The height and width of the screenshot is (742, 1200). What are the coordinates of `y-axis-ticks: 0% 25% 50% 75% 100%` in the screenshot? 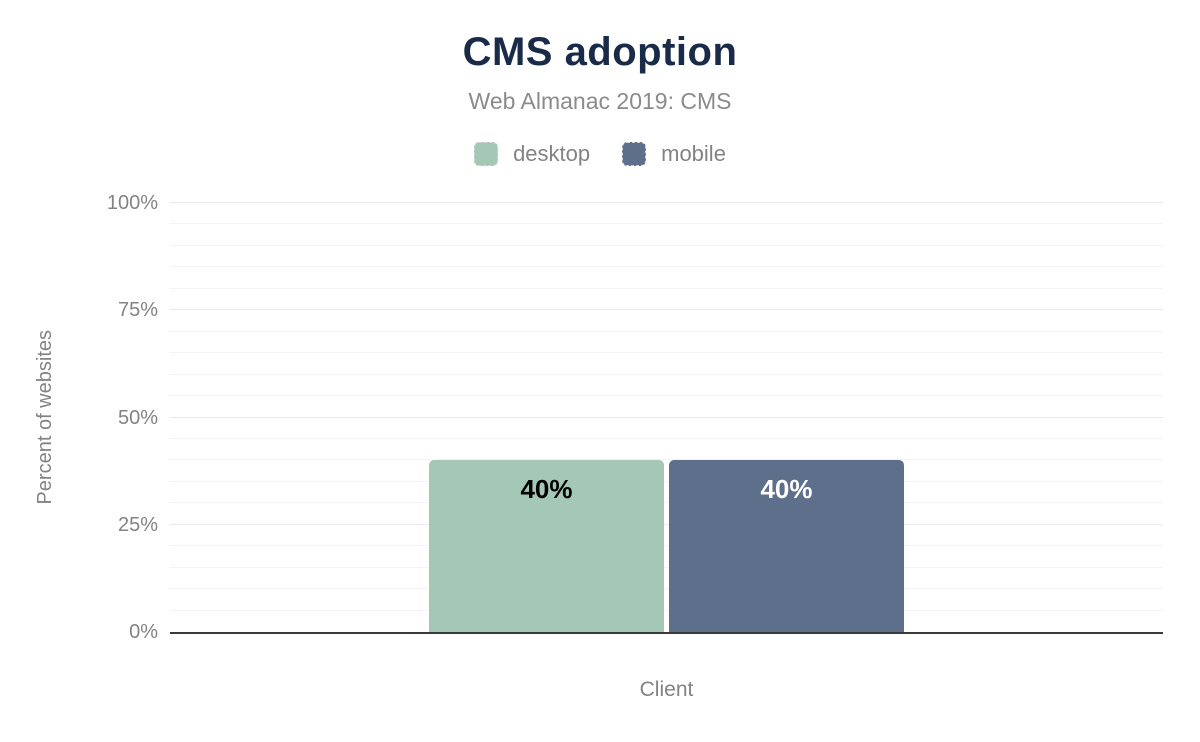 It's located at (79, 417).